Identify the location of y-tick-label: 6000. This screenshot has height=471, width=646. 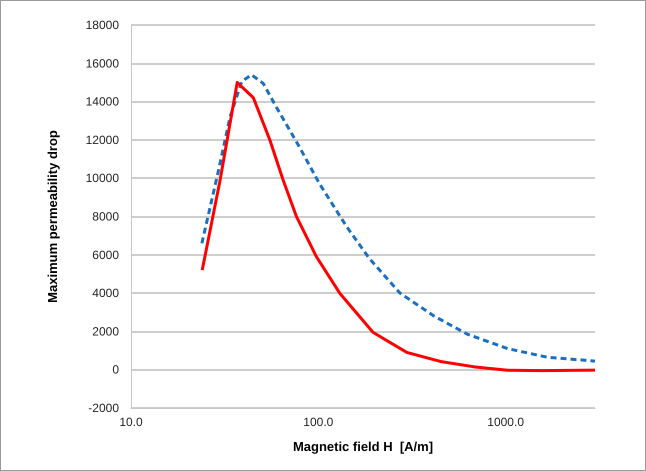
(106, 255).